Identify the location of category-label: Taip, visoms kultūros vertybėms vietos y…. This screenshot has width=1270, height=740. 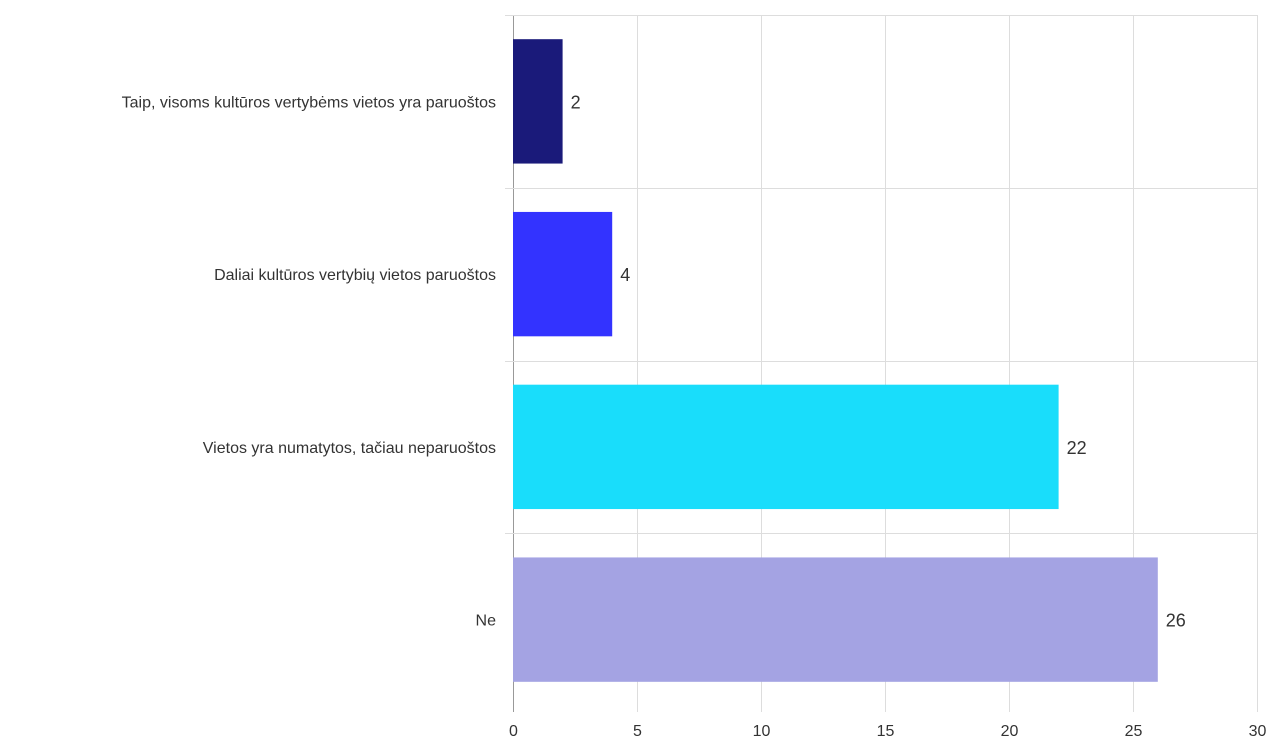
(309, 102).